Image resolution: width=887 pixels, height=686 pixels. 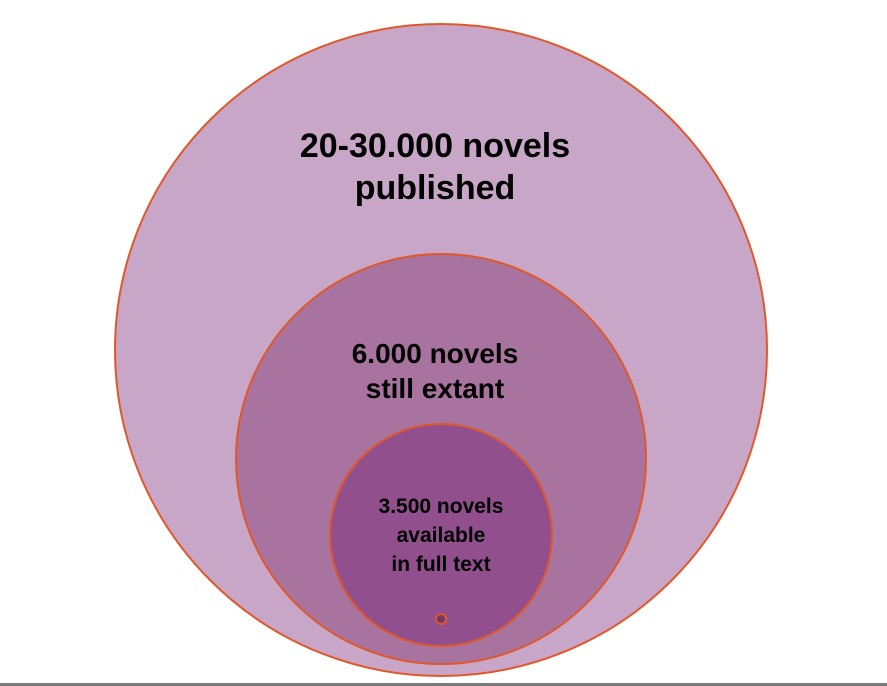 I want to click on outer-label-line: published, so click(x=435, y=188).